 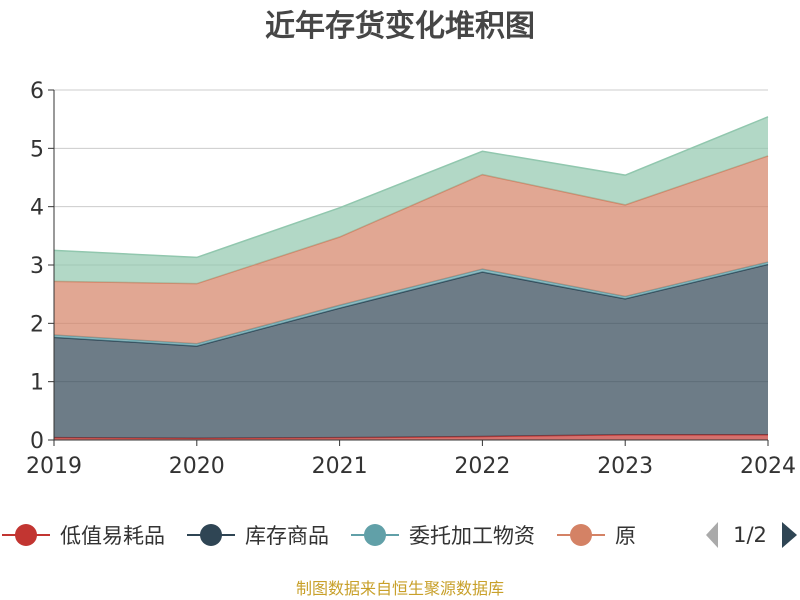 What do you see at coordinates (712, 535) in the screenshot?
I see `legend-prev-icon` at bounding box center [712, 535].